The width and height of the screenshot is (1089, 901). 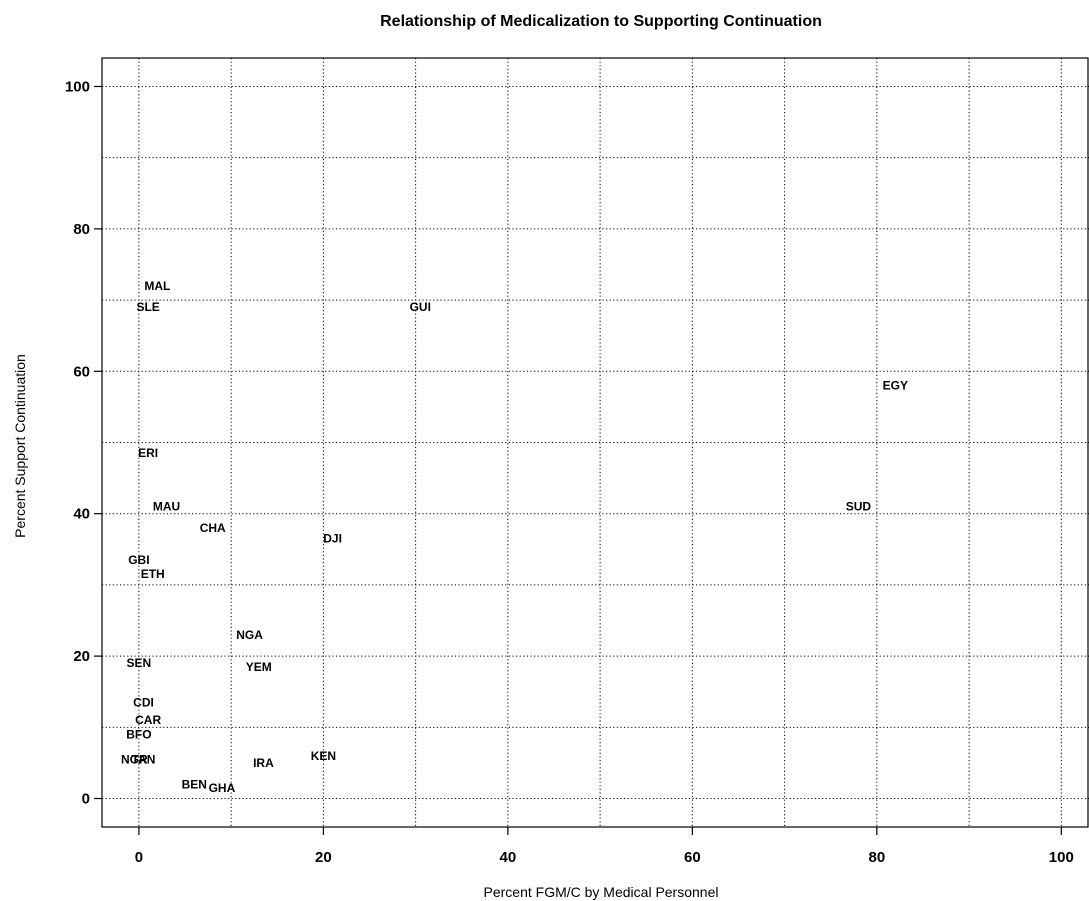 I want to click on point-label-sle: SLE, so click(x=147, y=307).